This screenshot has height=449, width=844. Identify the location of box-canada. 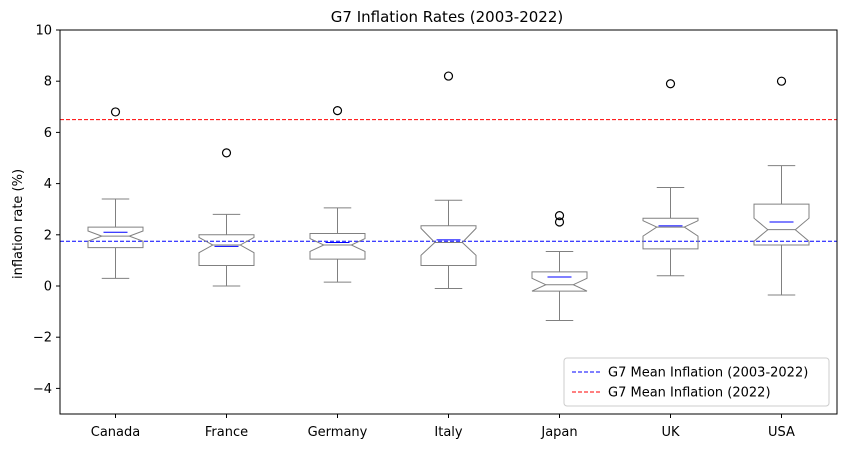
(115, 193).